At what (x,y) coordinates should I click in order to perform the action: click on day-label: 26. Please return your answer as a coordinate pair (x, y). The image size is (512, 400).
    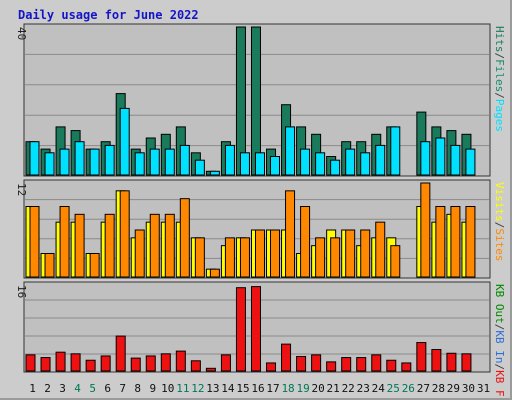
    Looking at the image, I should click on (408, 388).